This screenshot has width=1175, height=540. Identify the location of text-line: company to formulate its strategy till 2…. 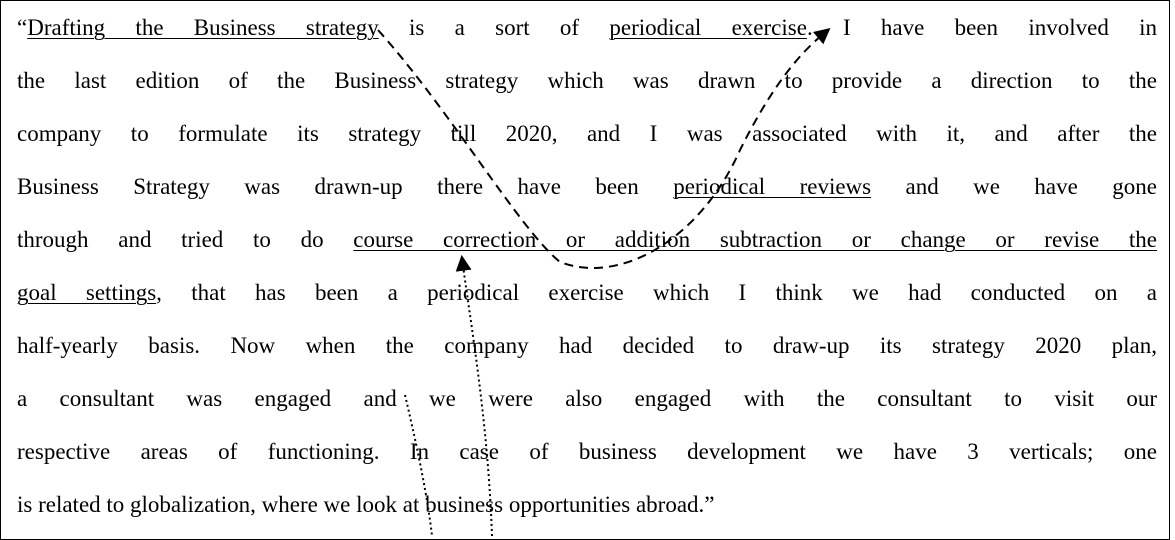
(587, 133).